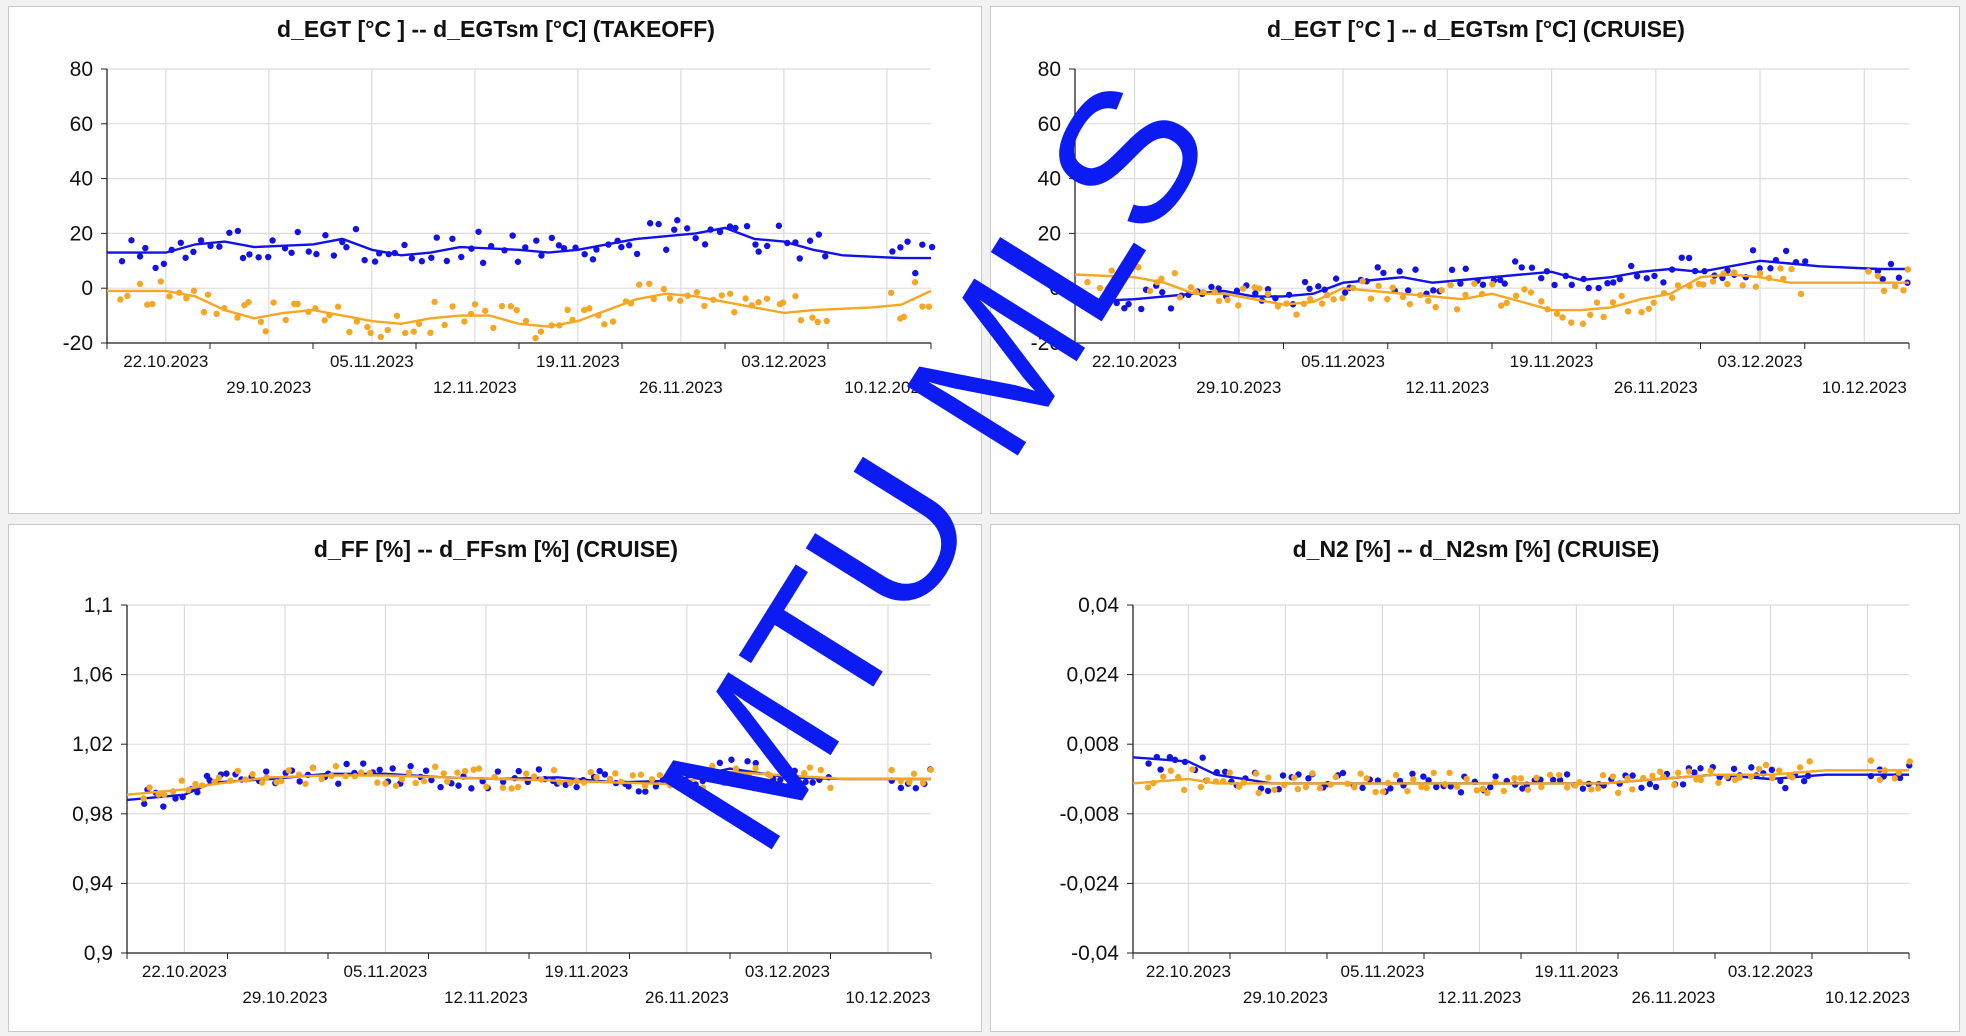 The height and width of the screenshot is (1036, 1966). What do you see at coordinates (1098, 605) in the screenshot?
I see `y-tick-label: 0,04` at bounding box center [1098, 605].